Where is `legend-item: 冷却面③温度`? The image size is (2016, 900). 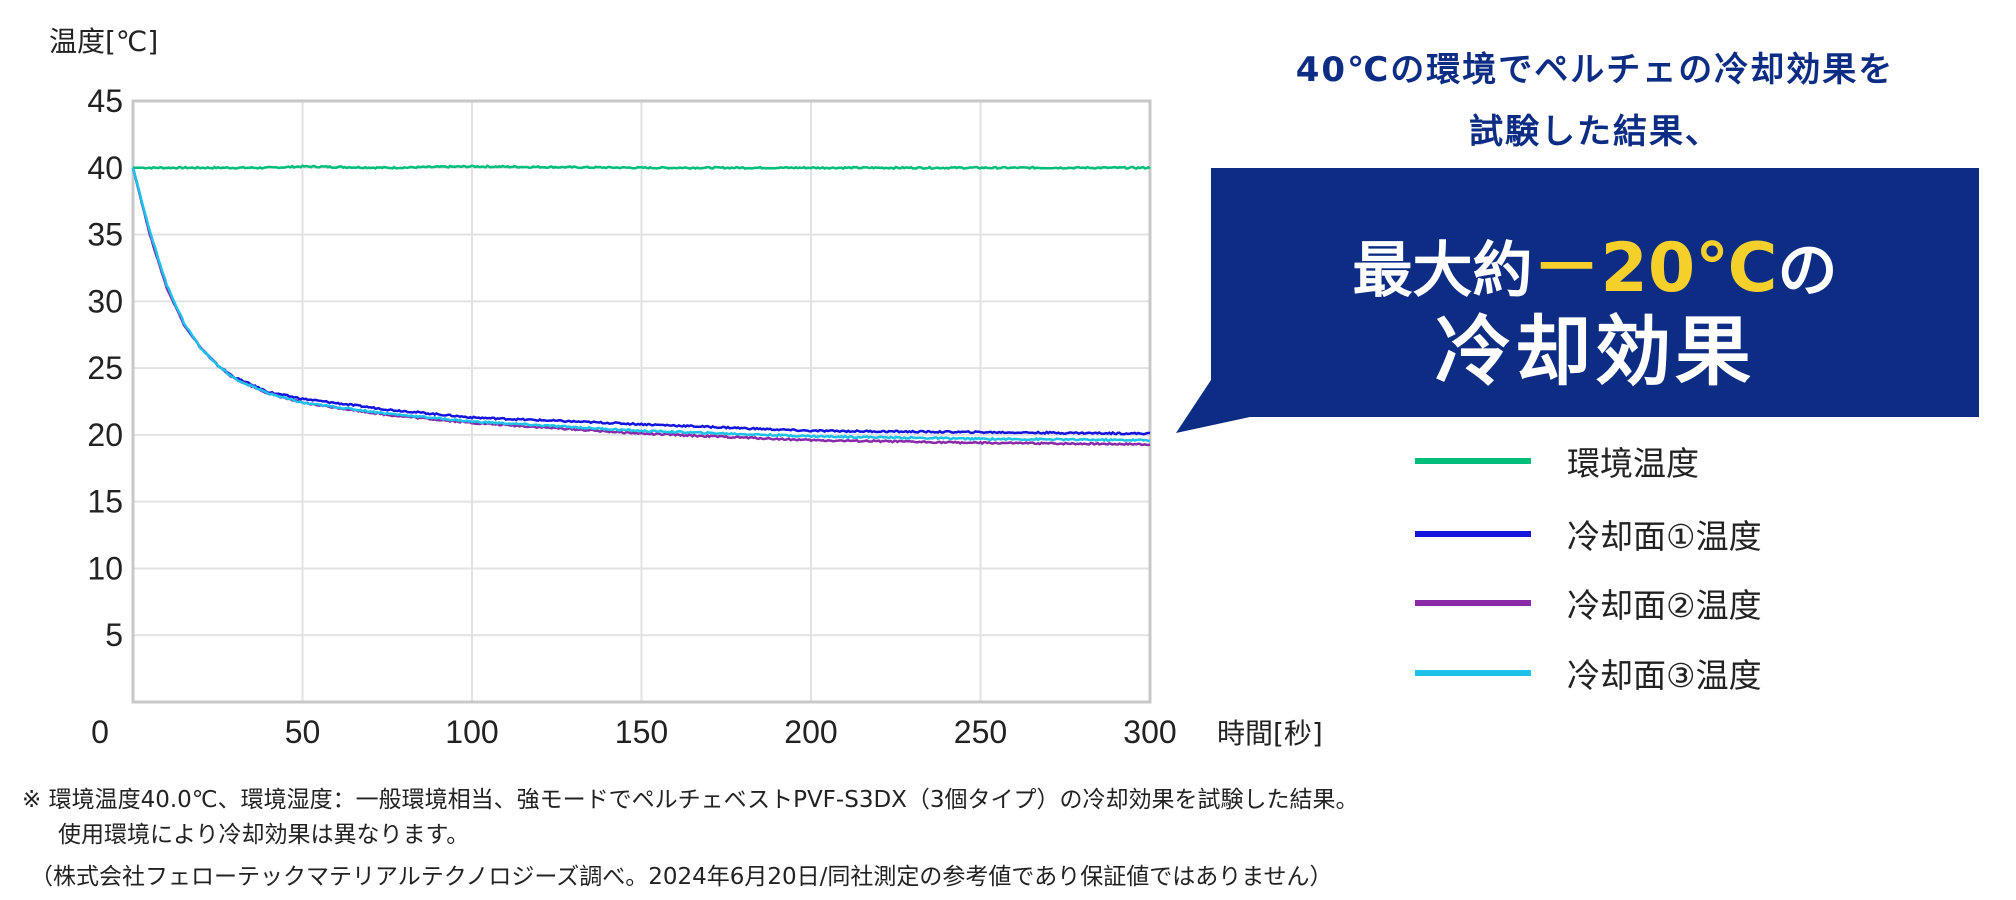 legend-item: 冷却面③温度 is located at coordinates (1588, 674).